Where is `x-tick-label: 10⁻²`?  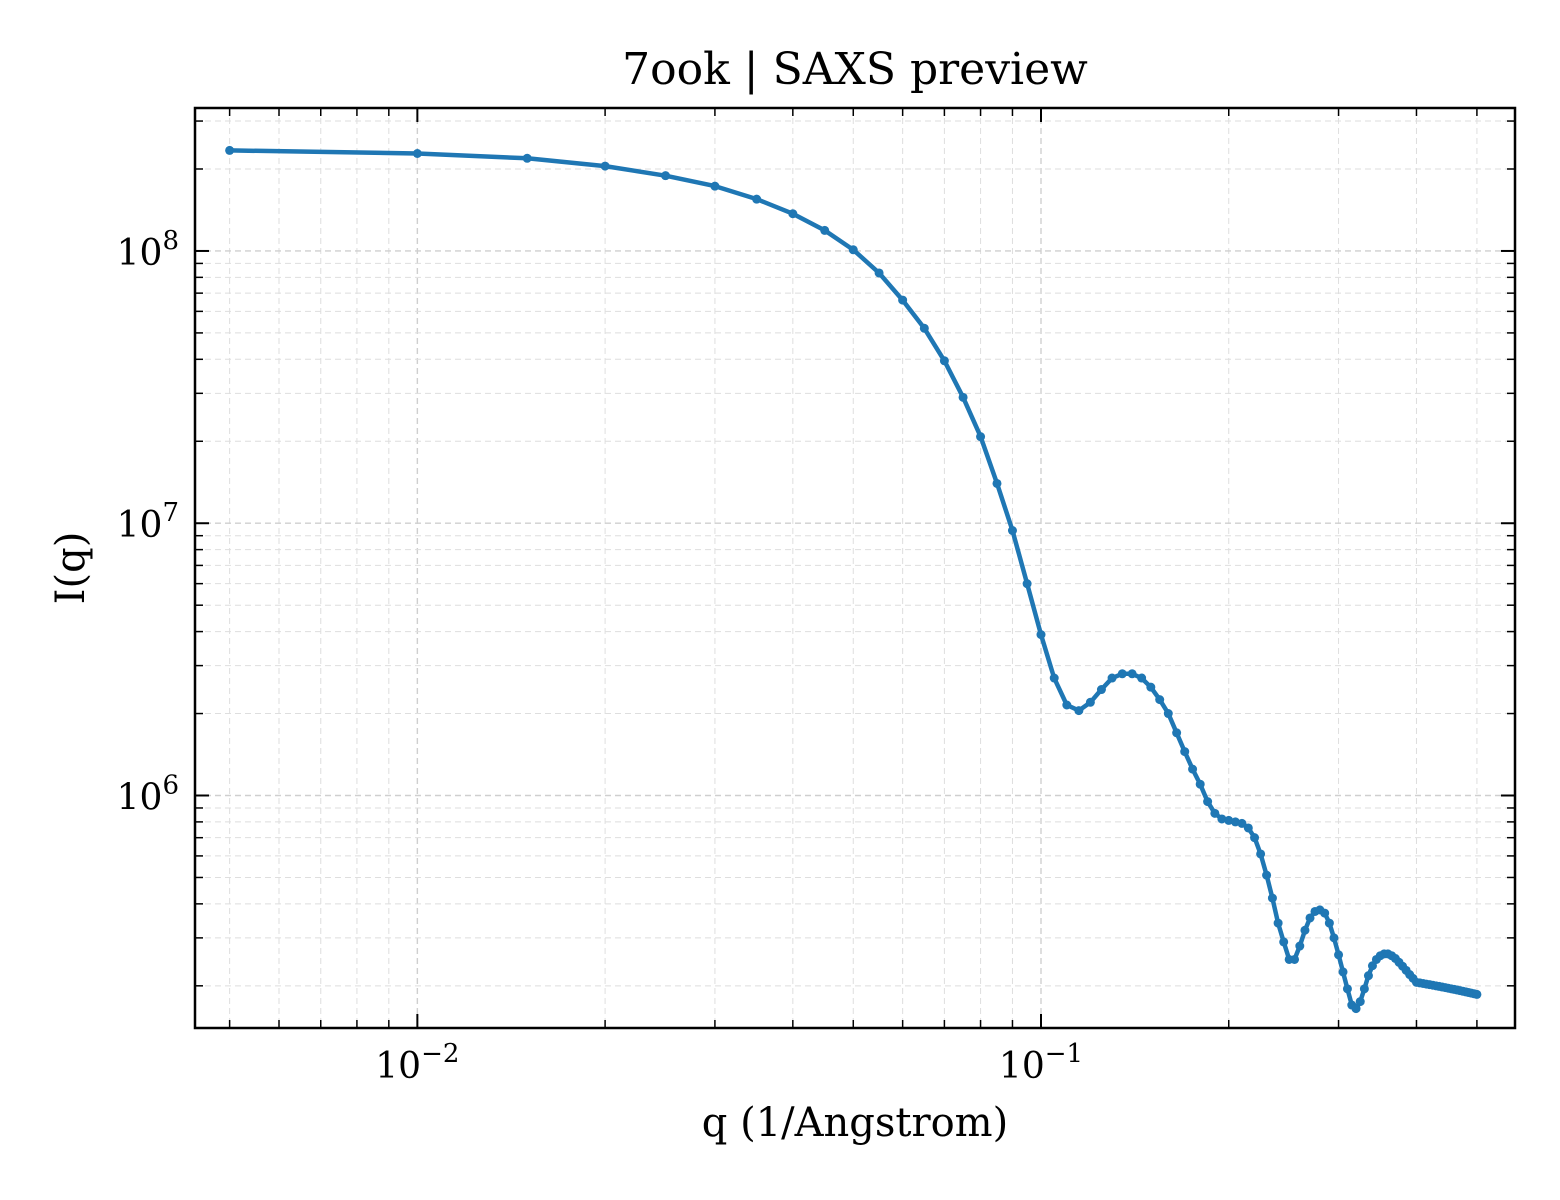
x-tick-label: 10⁻² is located at coordinates (417, 1063).